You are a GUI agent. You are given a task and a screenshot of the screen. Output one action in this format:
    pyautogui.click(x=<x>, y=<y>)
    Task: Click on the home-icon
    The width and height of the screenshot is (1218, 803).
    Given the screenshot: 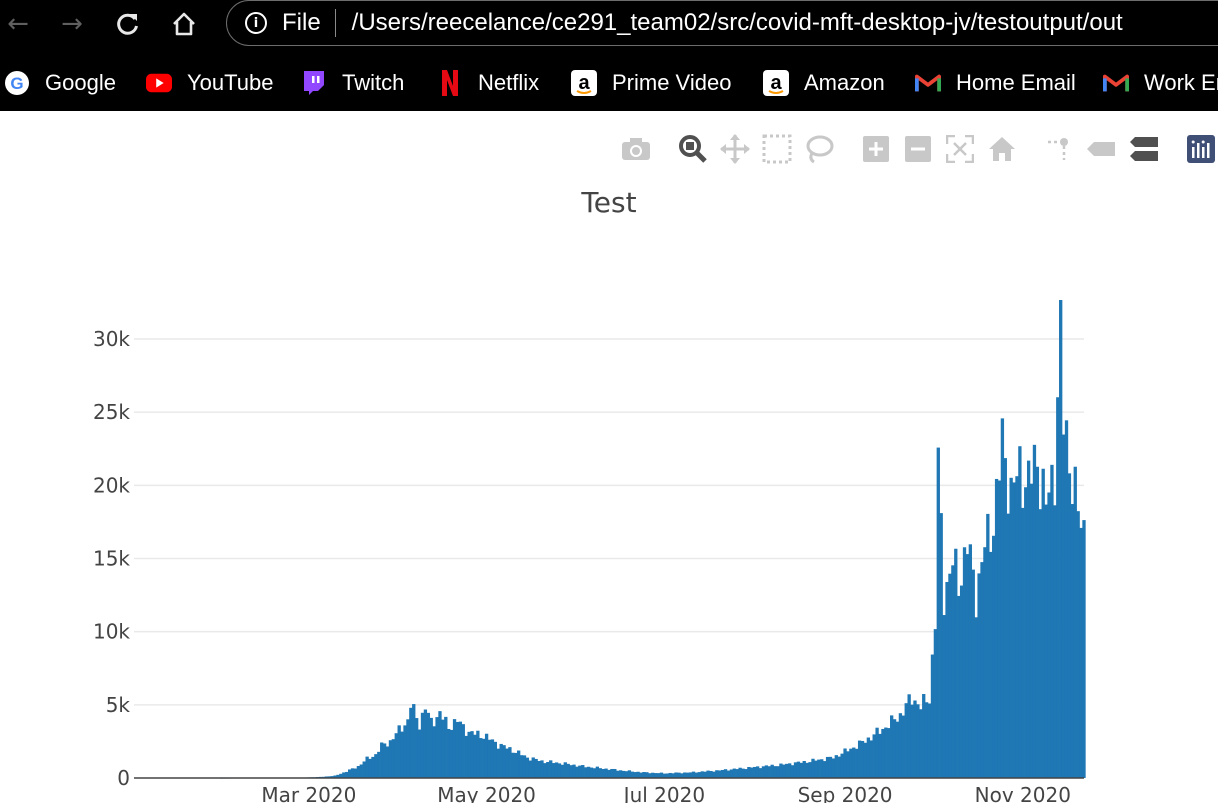 What is the action you would take?
    pyautogui.click(x=184, y=24)
    